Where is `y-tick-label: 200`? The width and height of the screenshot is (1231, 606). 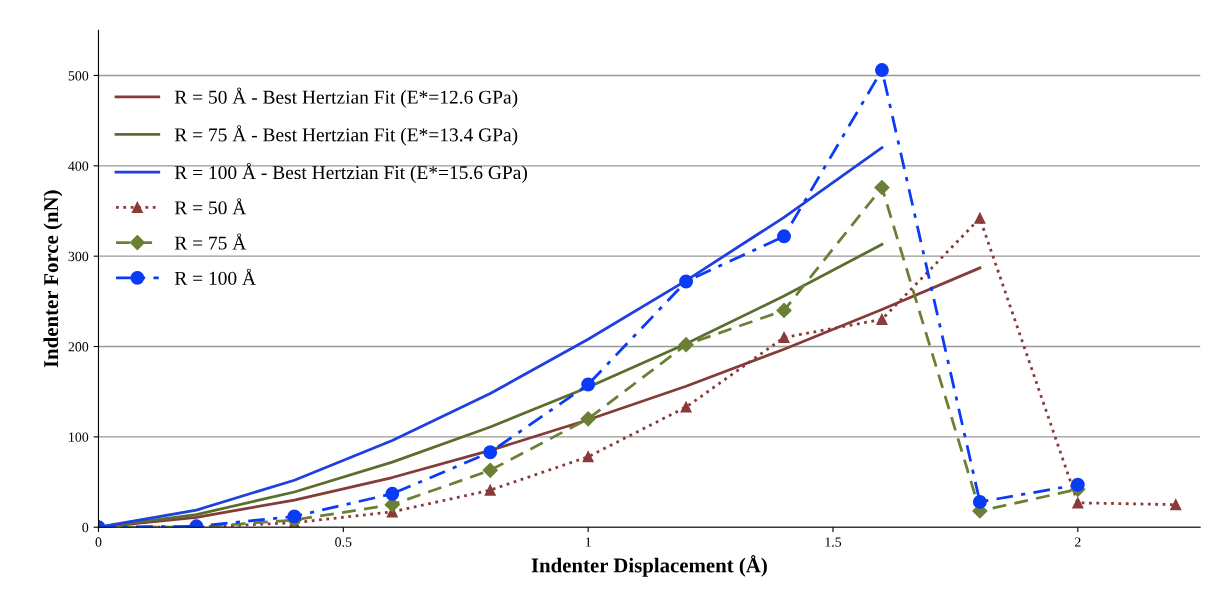
y-tick-label: 200 is located at coordinates (78, 347).